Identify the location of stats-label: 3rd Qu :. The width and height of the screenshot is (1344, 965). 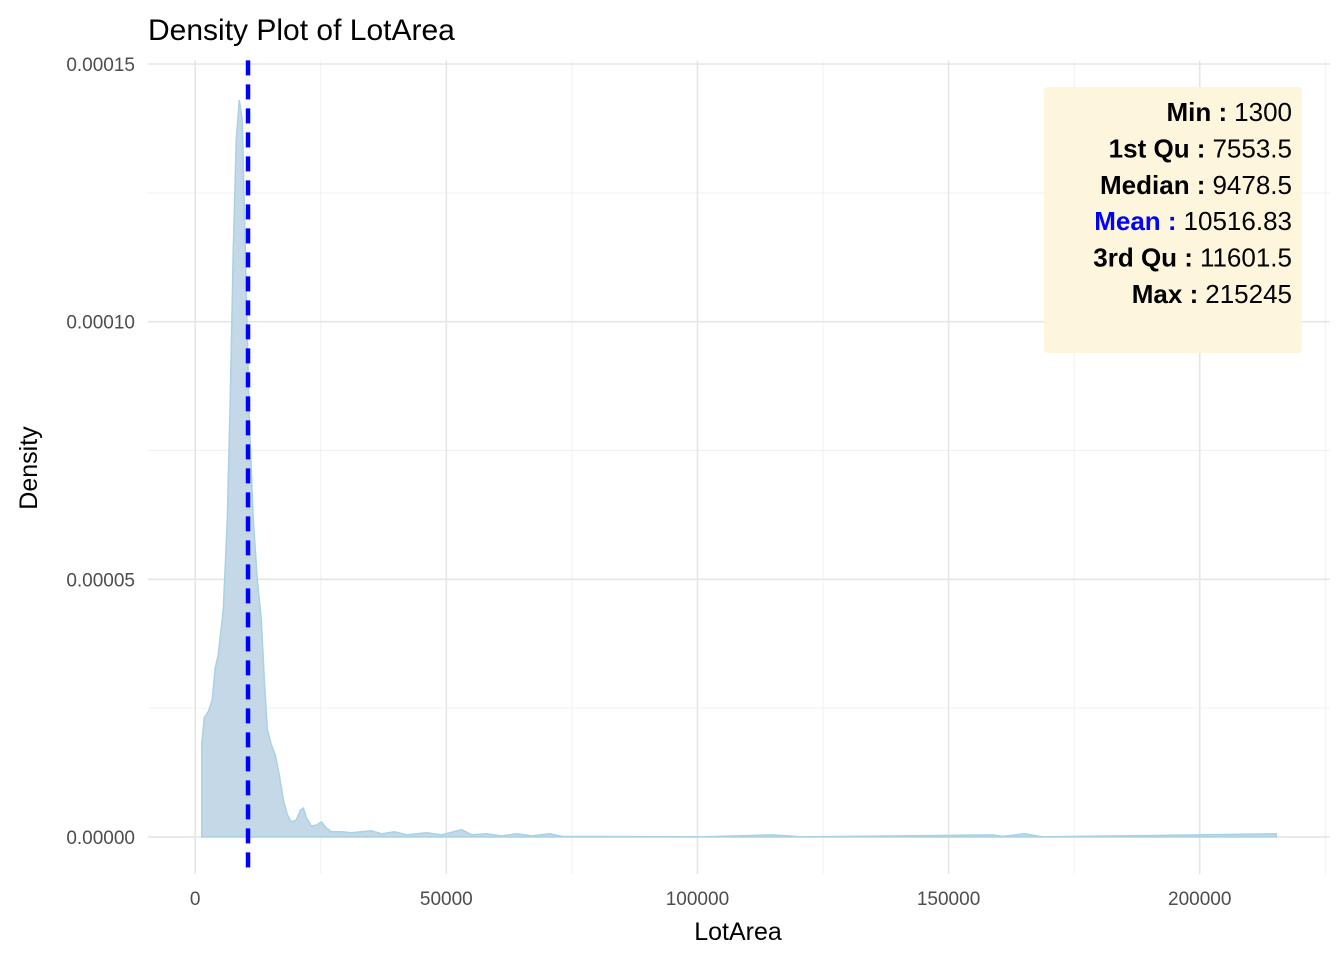
(1143, 258).